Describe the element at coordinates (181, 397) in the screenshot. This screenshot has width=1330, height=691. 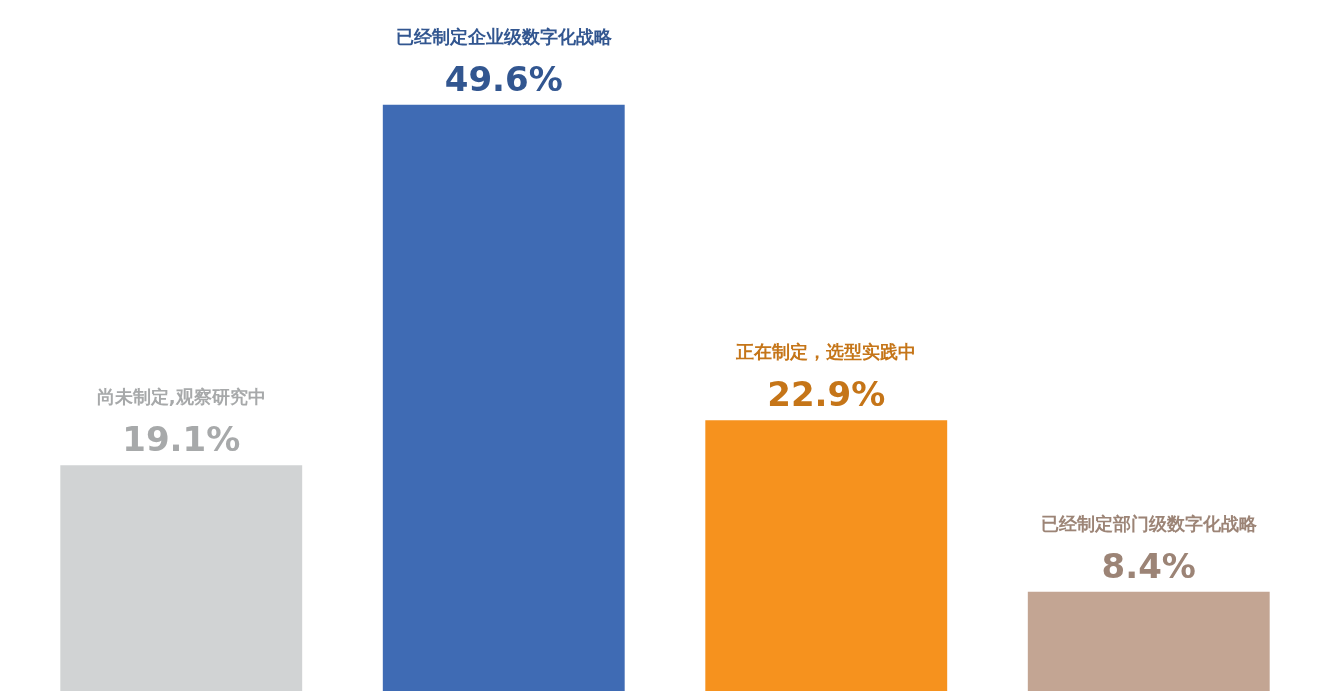
I see `annotation: 尚未制定,观察研究中` at that location.